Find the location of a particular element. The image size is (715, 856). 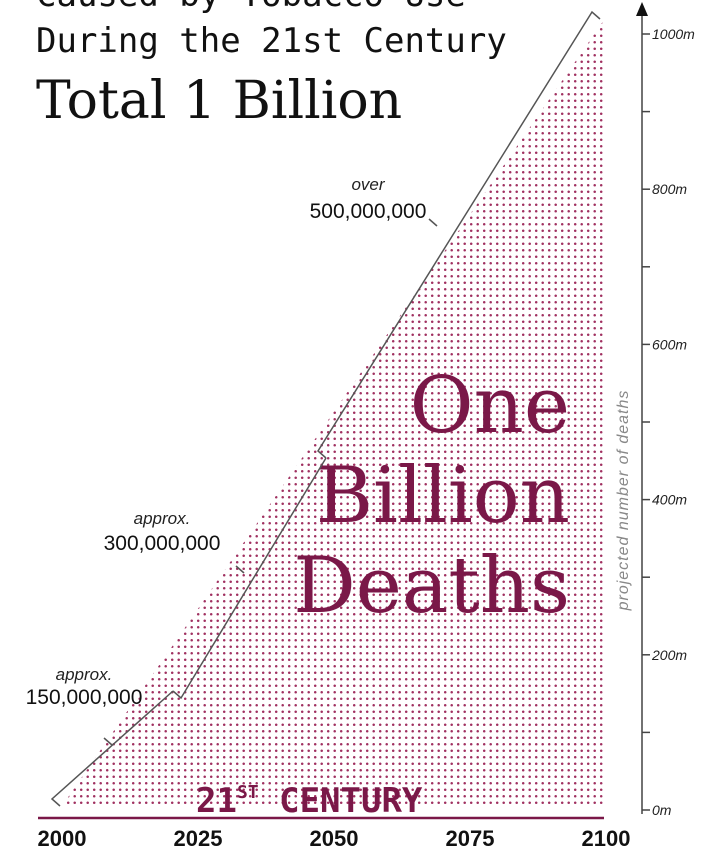

annotation-note-2050: approx. is located at coordinates (162, 518).